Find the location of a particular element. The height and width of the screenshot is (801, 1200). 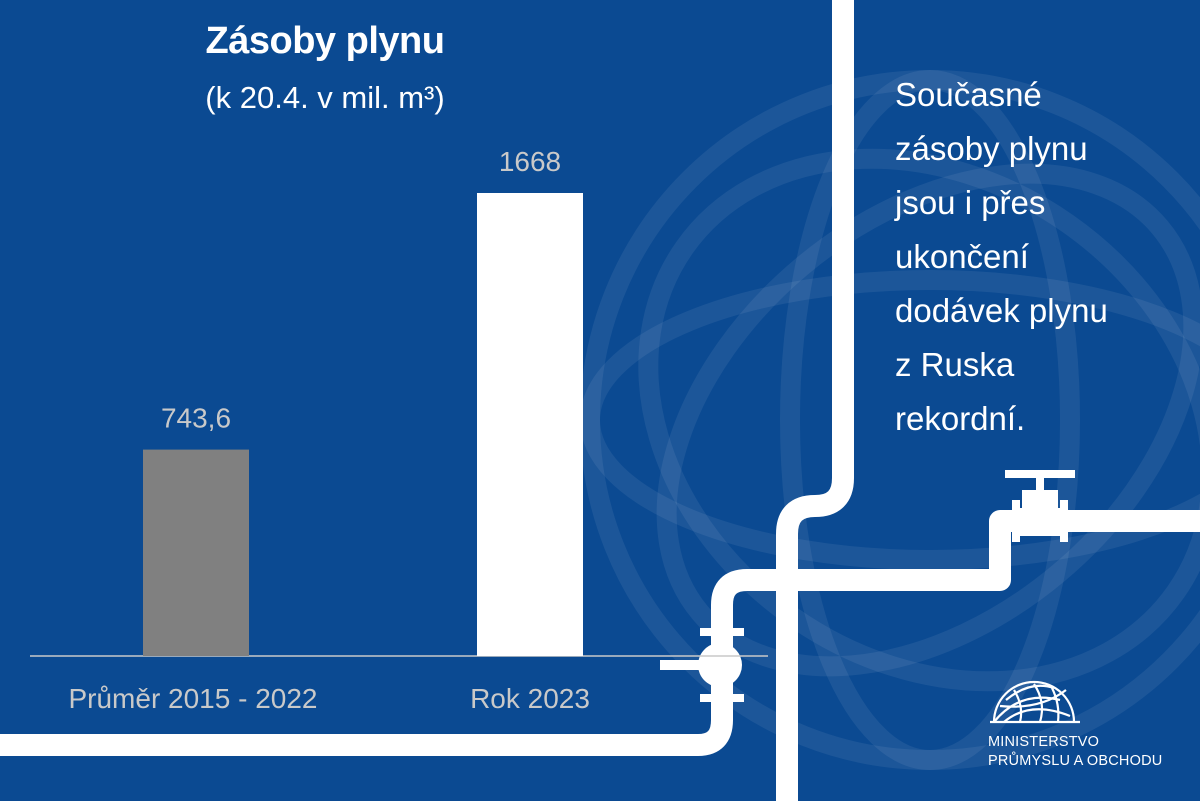

logo-line-2: PRŮMYSLU A OBCHODU is located at coordinates (1075, 761).